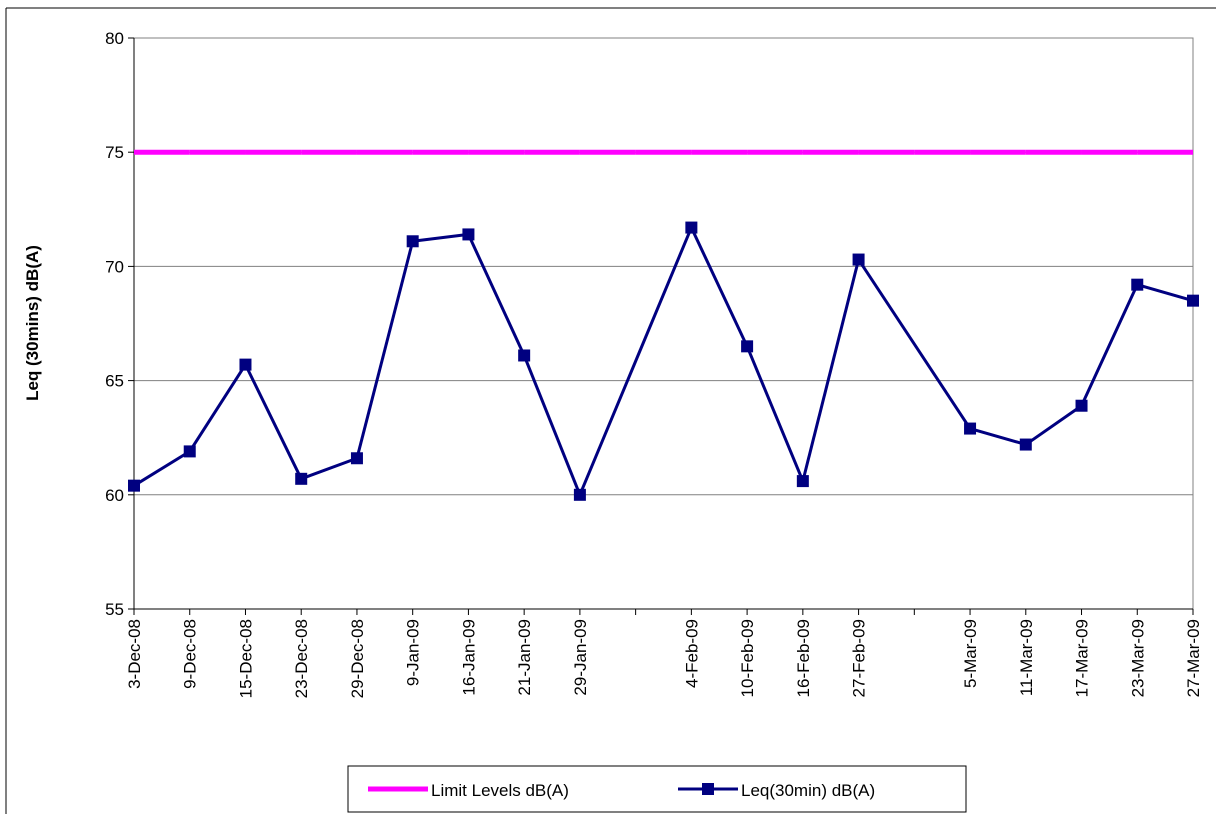 This screenshot has height=814, width=1216. I want to click on x-tick-label: 15-Dec-08, so click(245, 658).